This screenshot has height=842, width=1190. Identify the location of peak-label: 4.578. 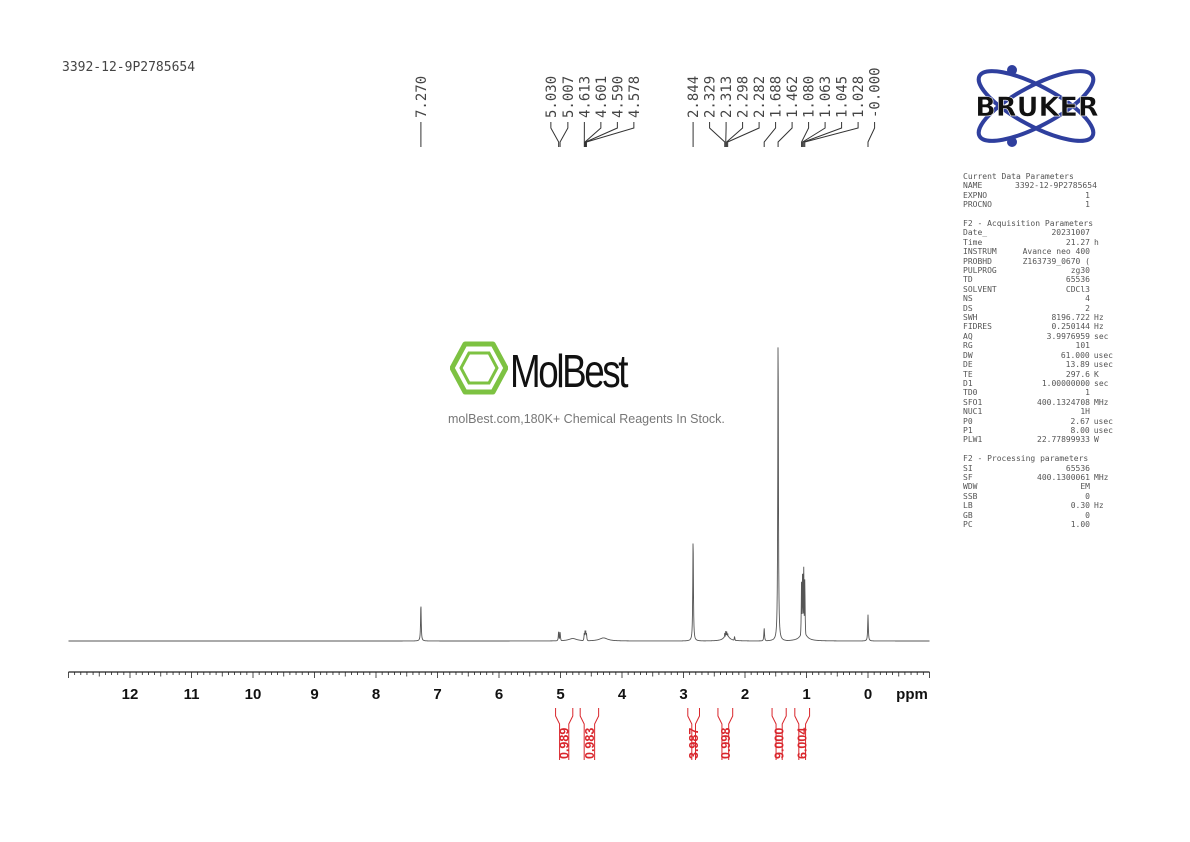
(635, 97).